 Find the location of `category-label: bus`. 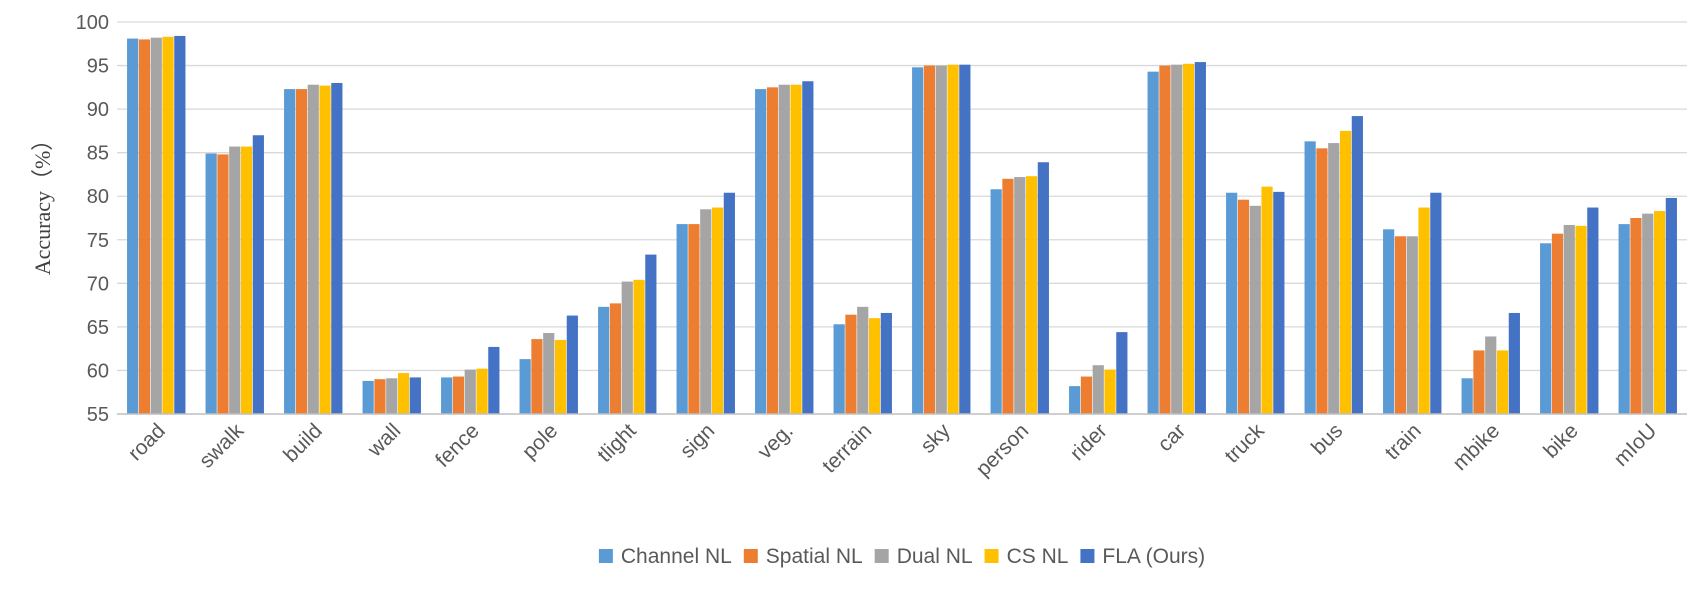

category-label: bus is located at coordinates (1327, 439).